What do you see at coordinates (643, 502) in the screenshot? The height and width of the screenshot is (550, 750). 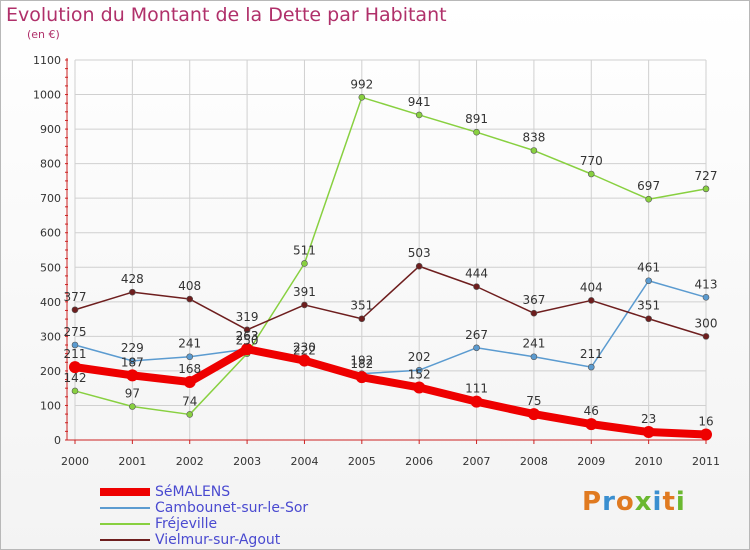 I see `logo-letter: x` at bounding box center [643, 502].